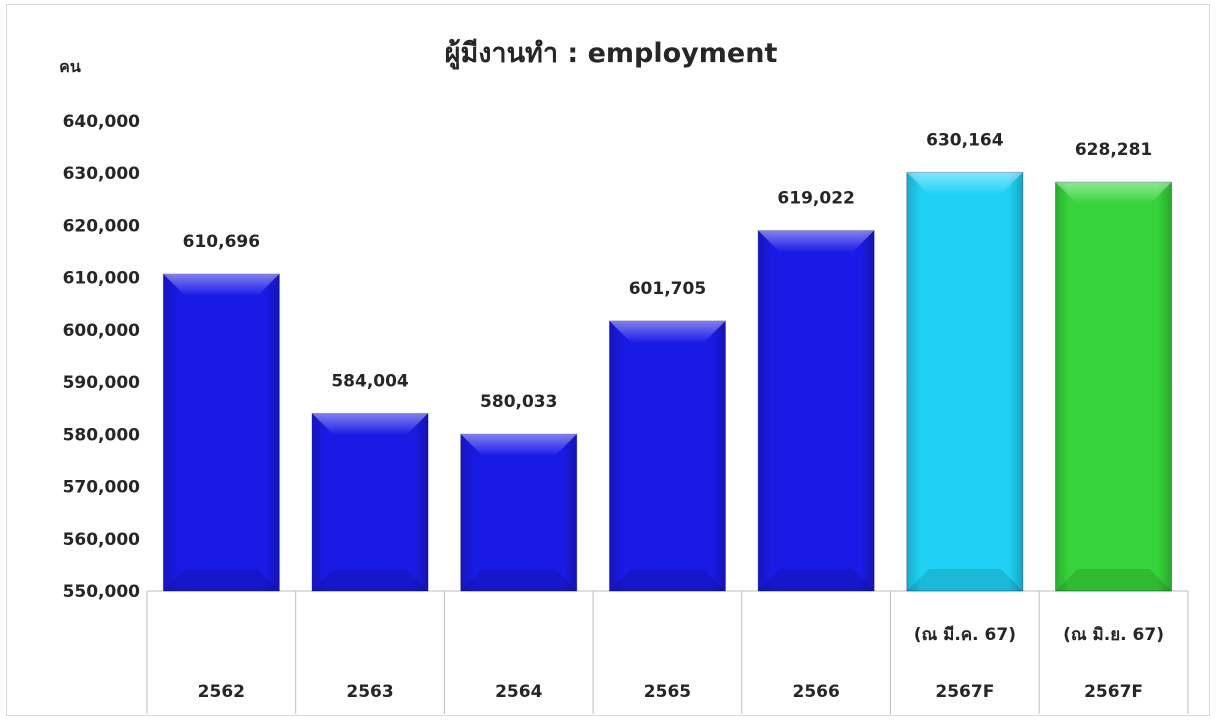 Image resolution: width=1218 pixels, height=724 pixels. Describe the element at coordinates (102, 435) in the screenshot. I see `y-tick-label: 580,000` at that location.